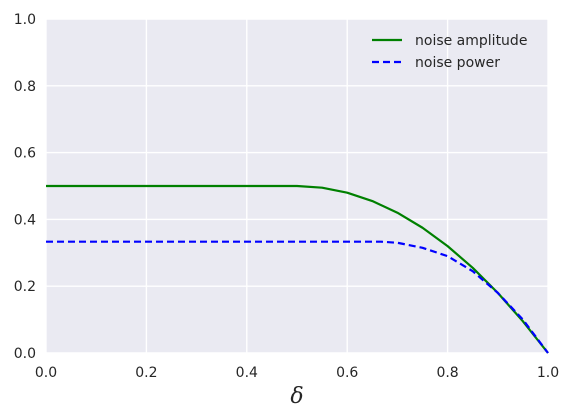 The width and height of the screenshot is (571, 407). What do you see at coordinates (449, 52) in the screenshot?
I see `legend: noise amplitude noise power` at bounding box center [449, 52].